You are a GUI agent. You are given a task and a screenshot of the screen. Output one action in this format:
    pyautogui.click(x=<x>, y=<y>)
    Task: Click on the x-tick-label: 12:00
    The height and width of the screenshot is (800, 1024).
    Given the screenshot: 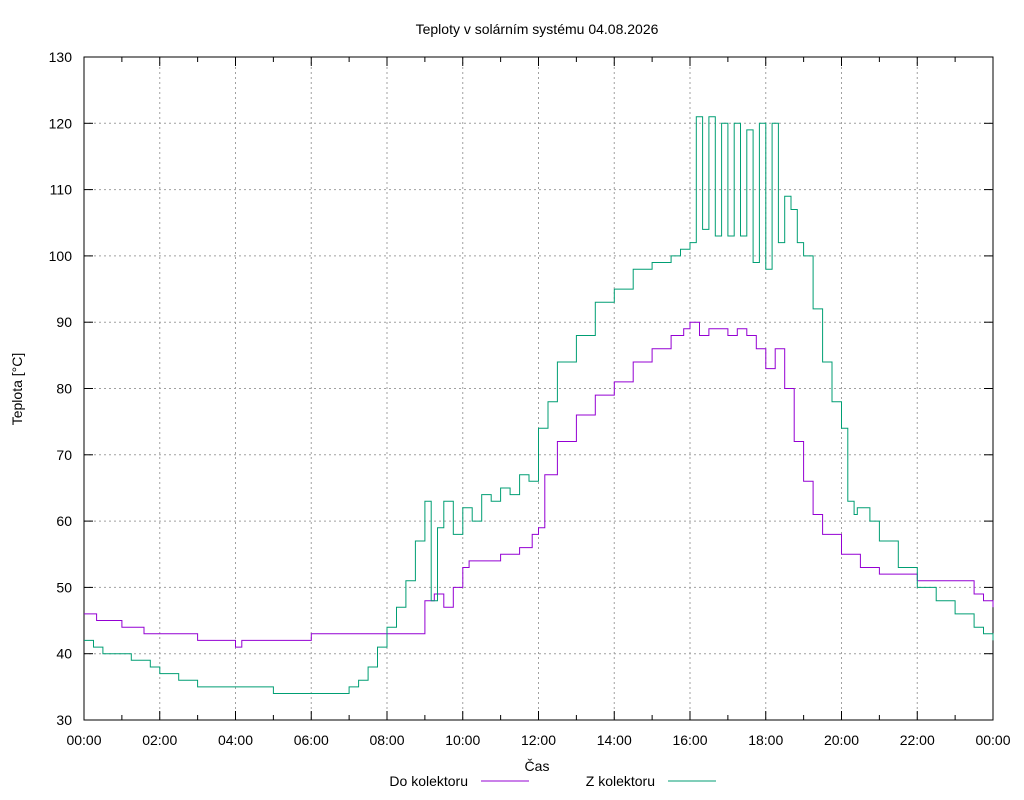 What is the action you would take?
    pyautogui.click(x=538, y=740)
    